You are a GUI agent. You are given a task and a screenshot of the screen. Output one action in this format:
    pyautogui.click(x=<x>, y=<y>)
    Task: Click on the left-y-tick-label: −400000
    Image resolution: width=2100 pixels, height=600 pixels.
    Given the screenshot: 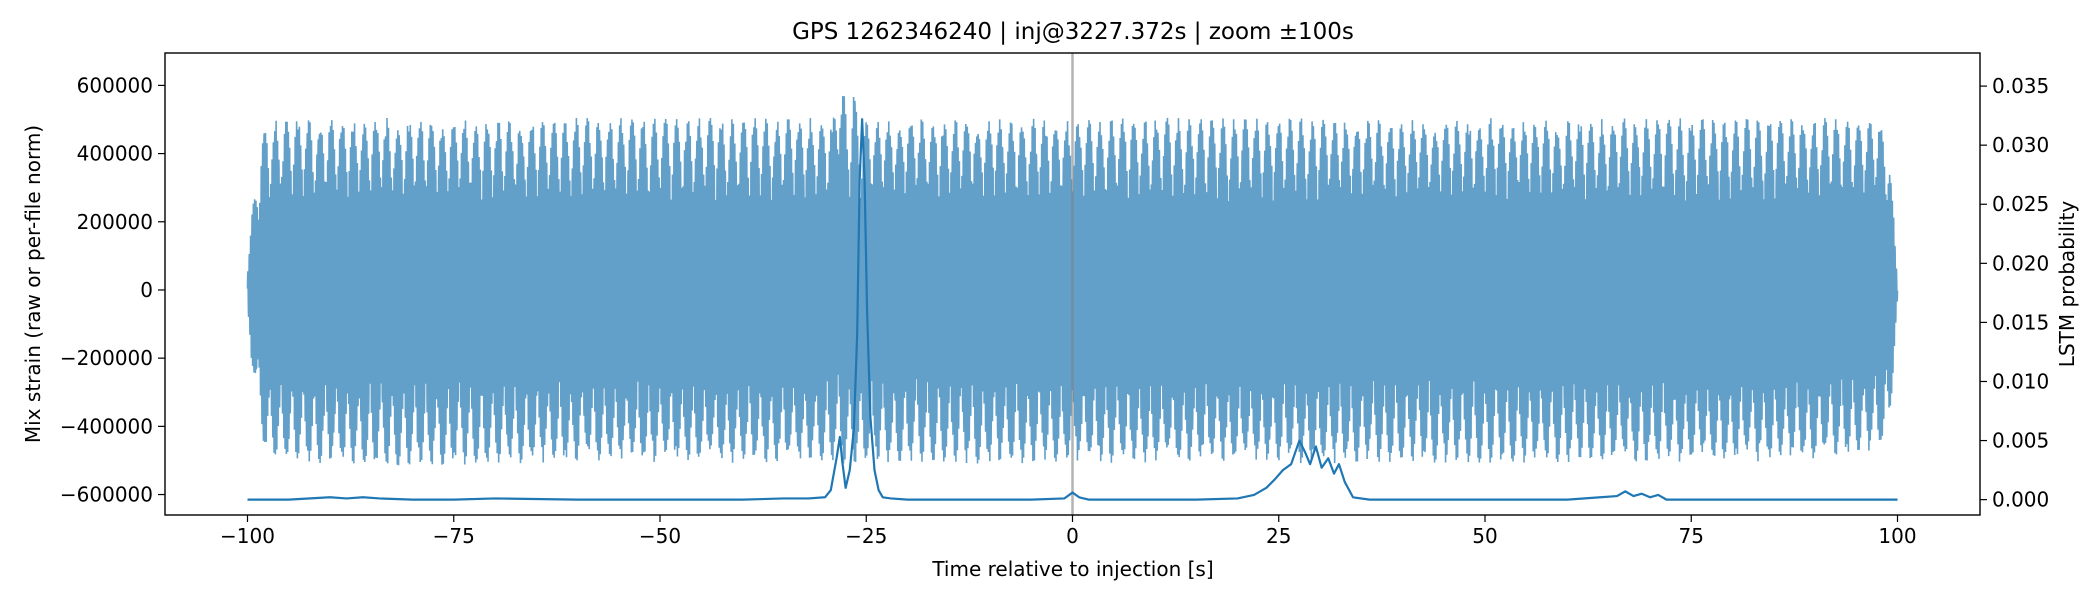 What is the action you would take?
    pyautogui.click(x=106, y=426)
    